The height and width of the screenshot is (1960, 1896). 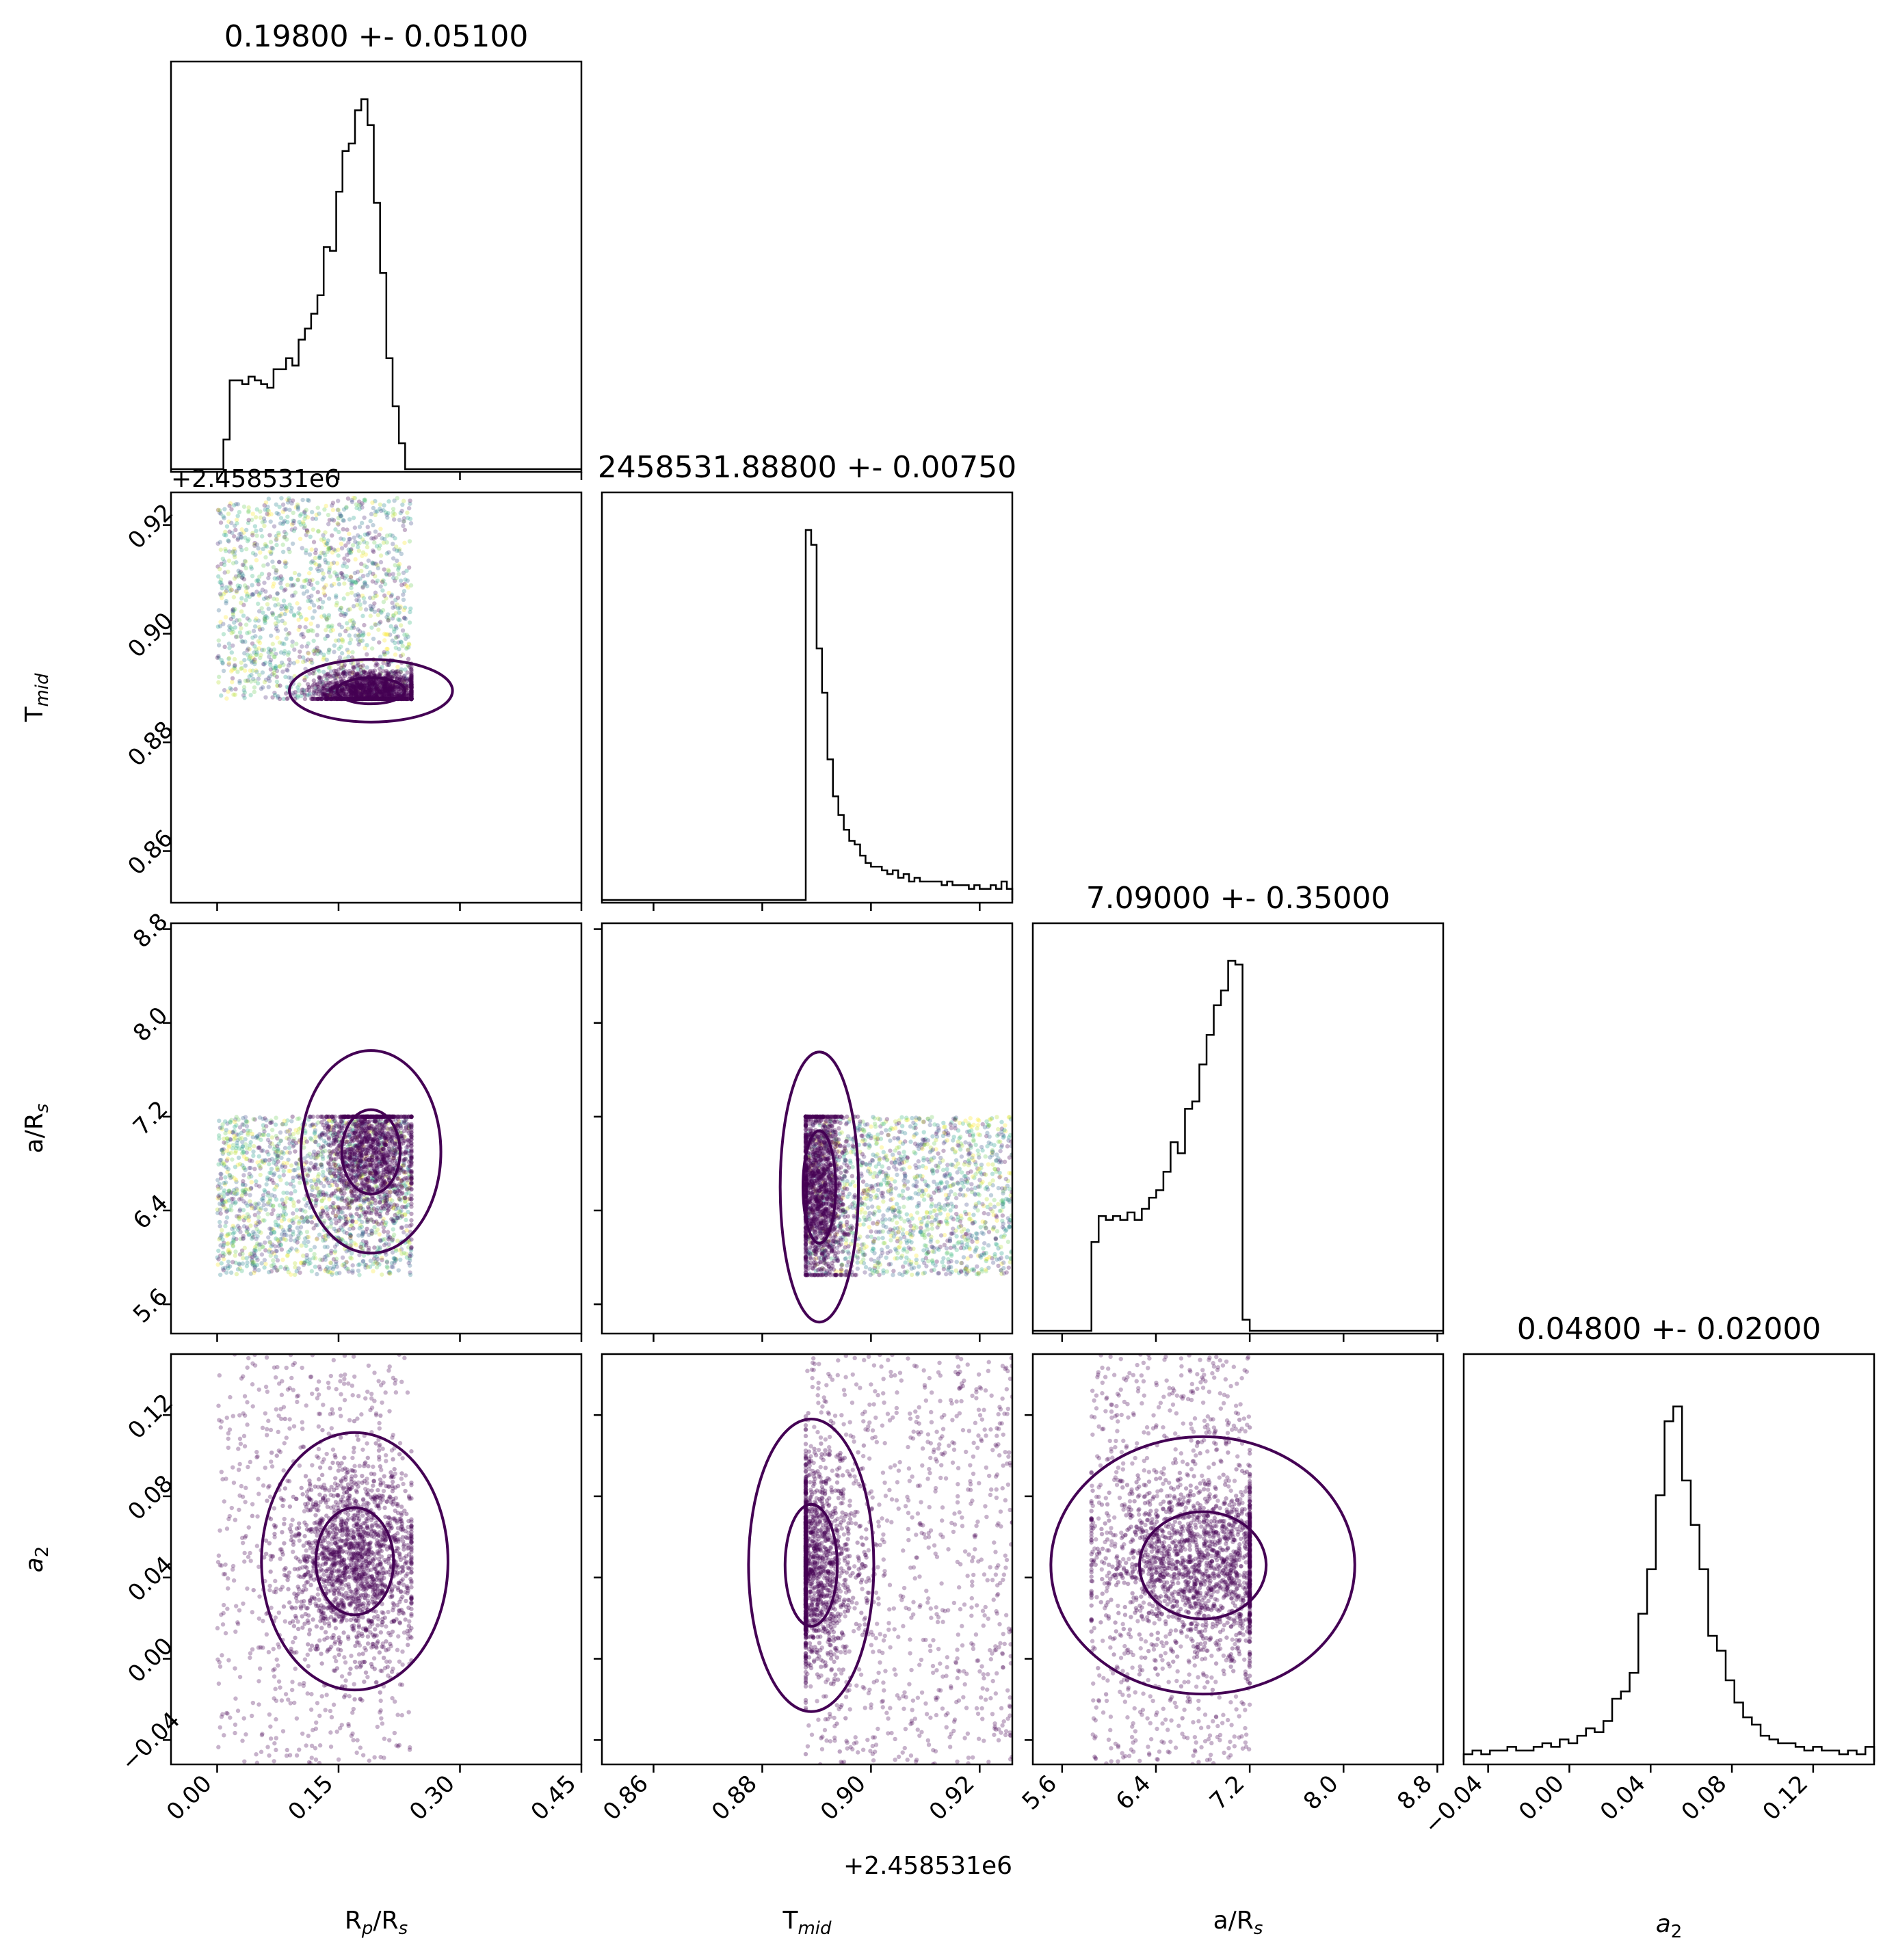 What do you see at coordinates (554, 1798) in the screenshot?
I see `x-tick-label: 0.45` at bounding box center [554, 1798].